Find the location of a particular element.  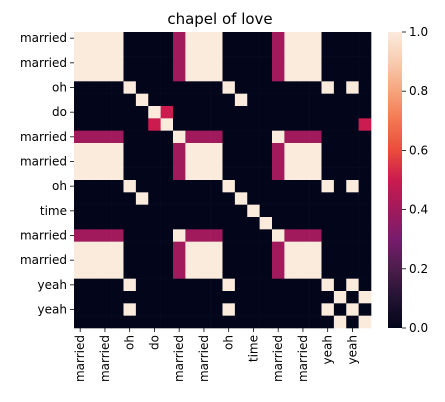

heatmap-cell-r14-c8 is located at coordinates (179, 211).